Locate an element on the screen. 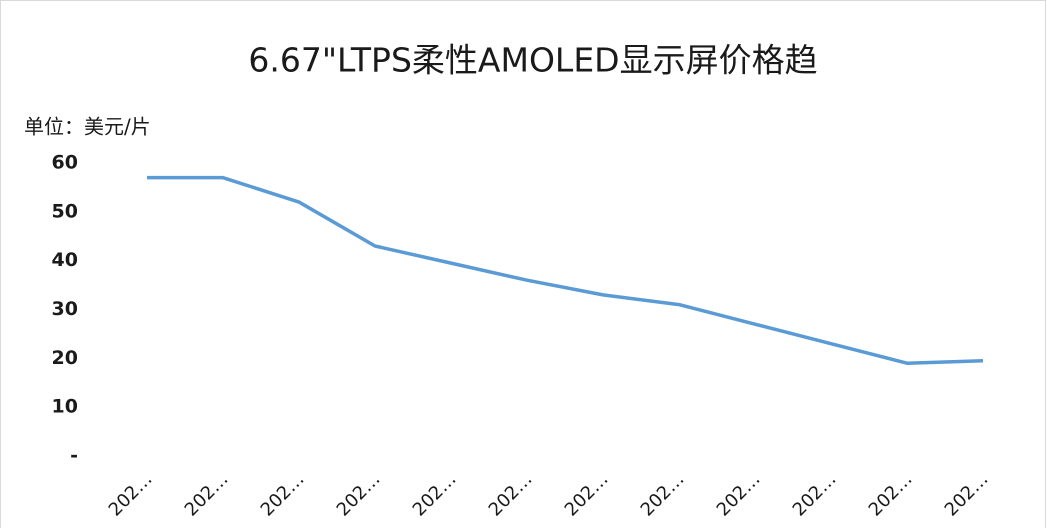 This screenshot has width=1046, height=528. chart-title: 6.67"LTPS柔性AMOLED显示屏价格趋 is located at coordinates (532, 60).